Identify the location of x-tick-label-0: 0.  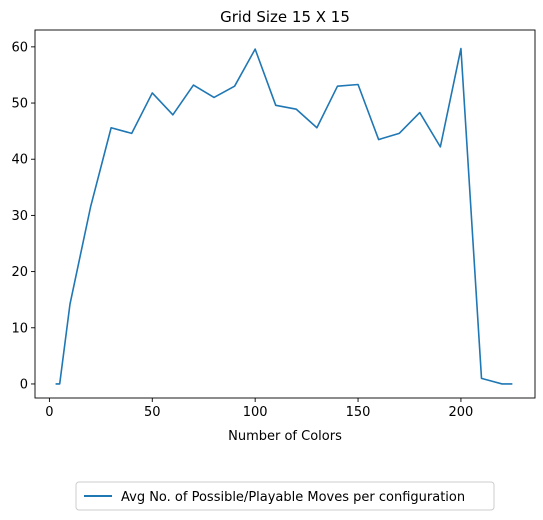
(49, 412).